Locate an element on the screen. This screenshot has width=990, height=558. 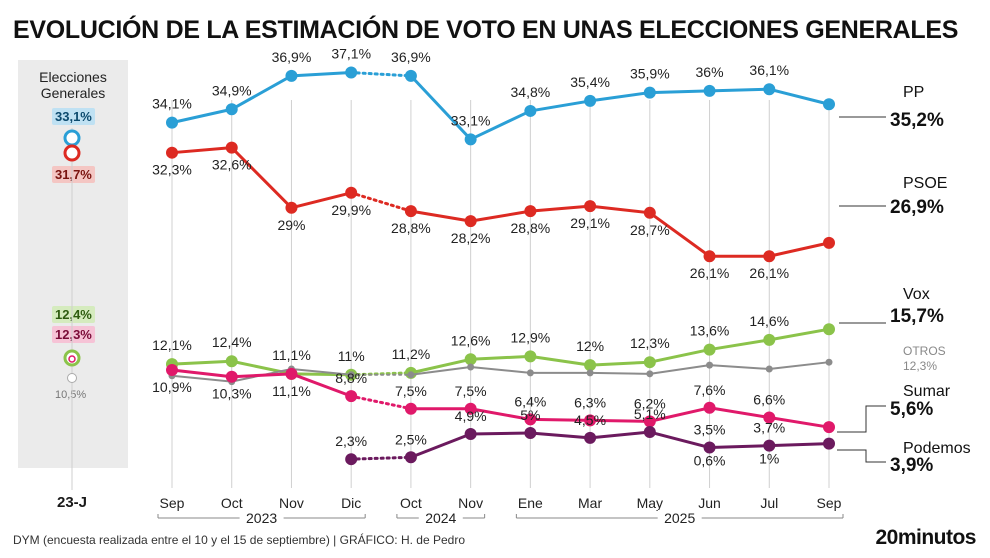
vox-label-0: 12,1% is located at coordinates (172, 345).